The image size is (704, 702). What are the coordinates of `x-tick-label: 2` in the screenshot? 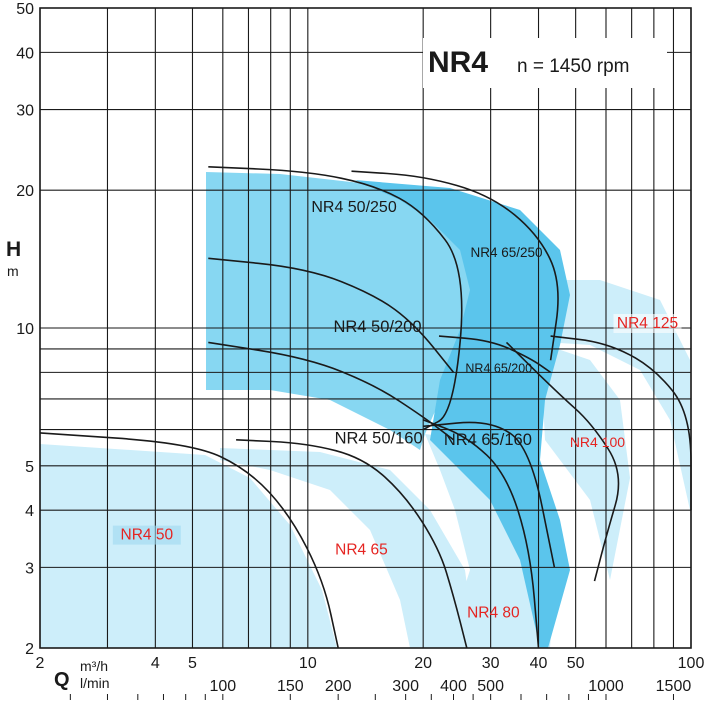 It's located at (40, 663).